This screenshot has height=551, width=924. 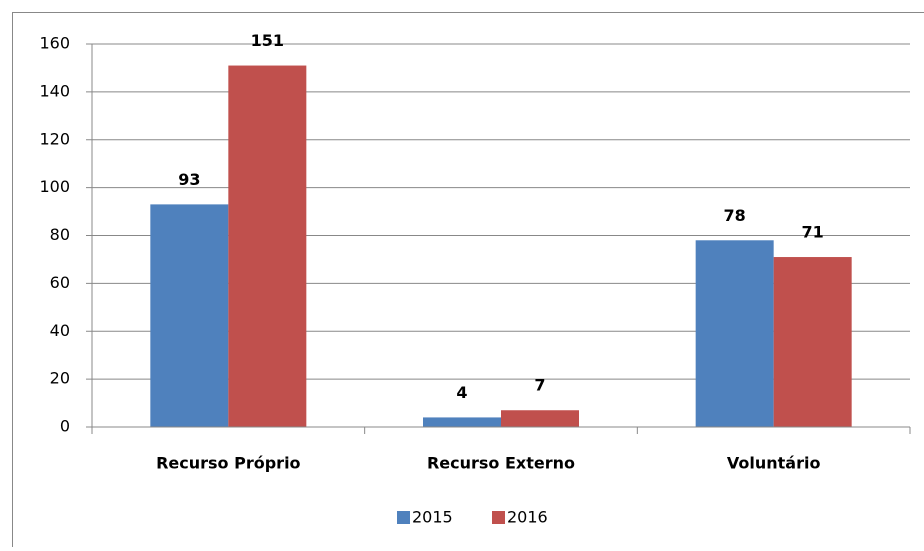 I want to click on x-tick-label: Recurso Externo, so click(x=501, y=463).